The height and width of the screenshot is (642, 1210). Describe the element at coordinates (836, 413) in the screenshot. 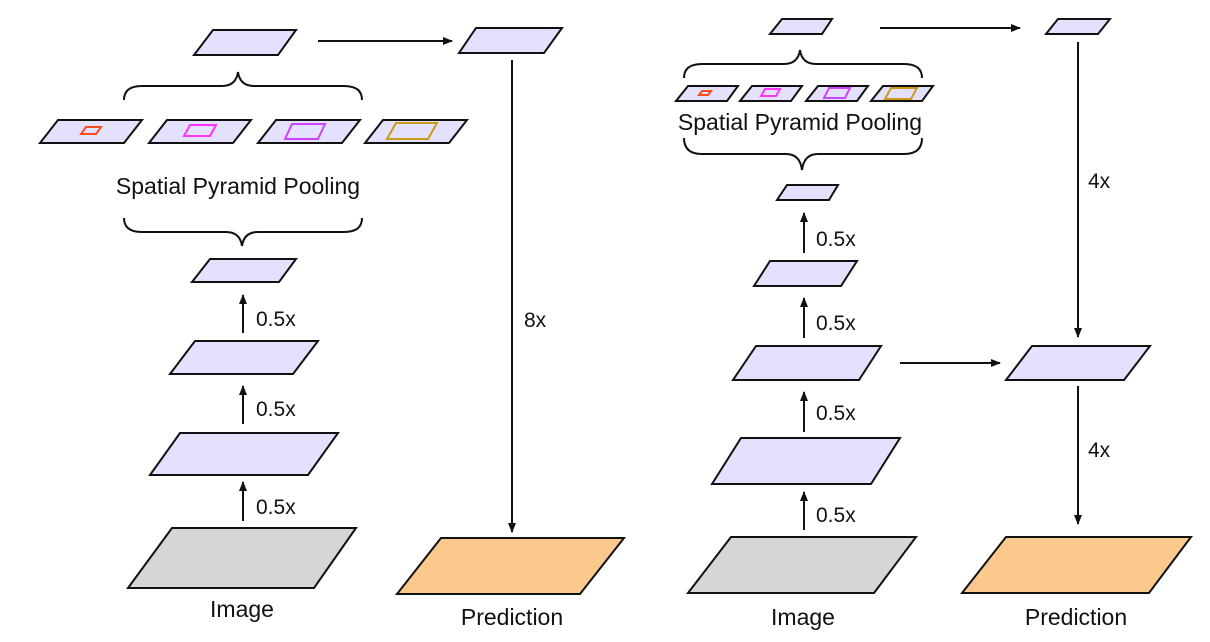

I see `right-scale-label-2: 0.5x` at that location.